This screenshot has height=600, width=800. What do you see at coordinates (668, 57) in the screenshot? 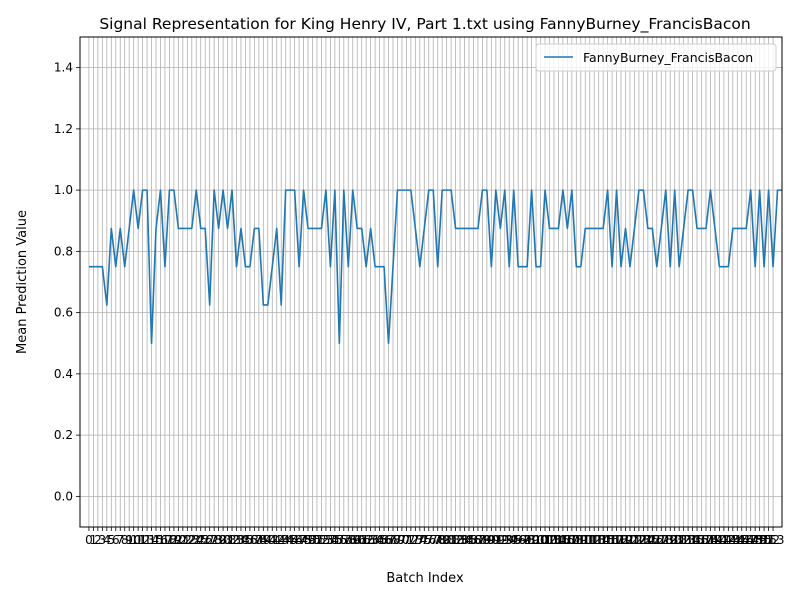
I see `legend-label: FannyBurney_FrancisBacon` at bounding box center [668, 57].